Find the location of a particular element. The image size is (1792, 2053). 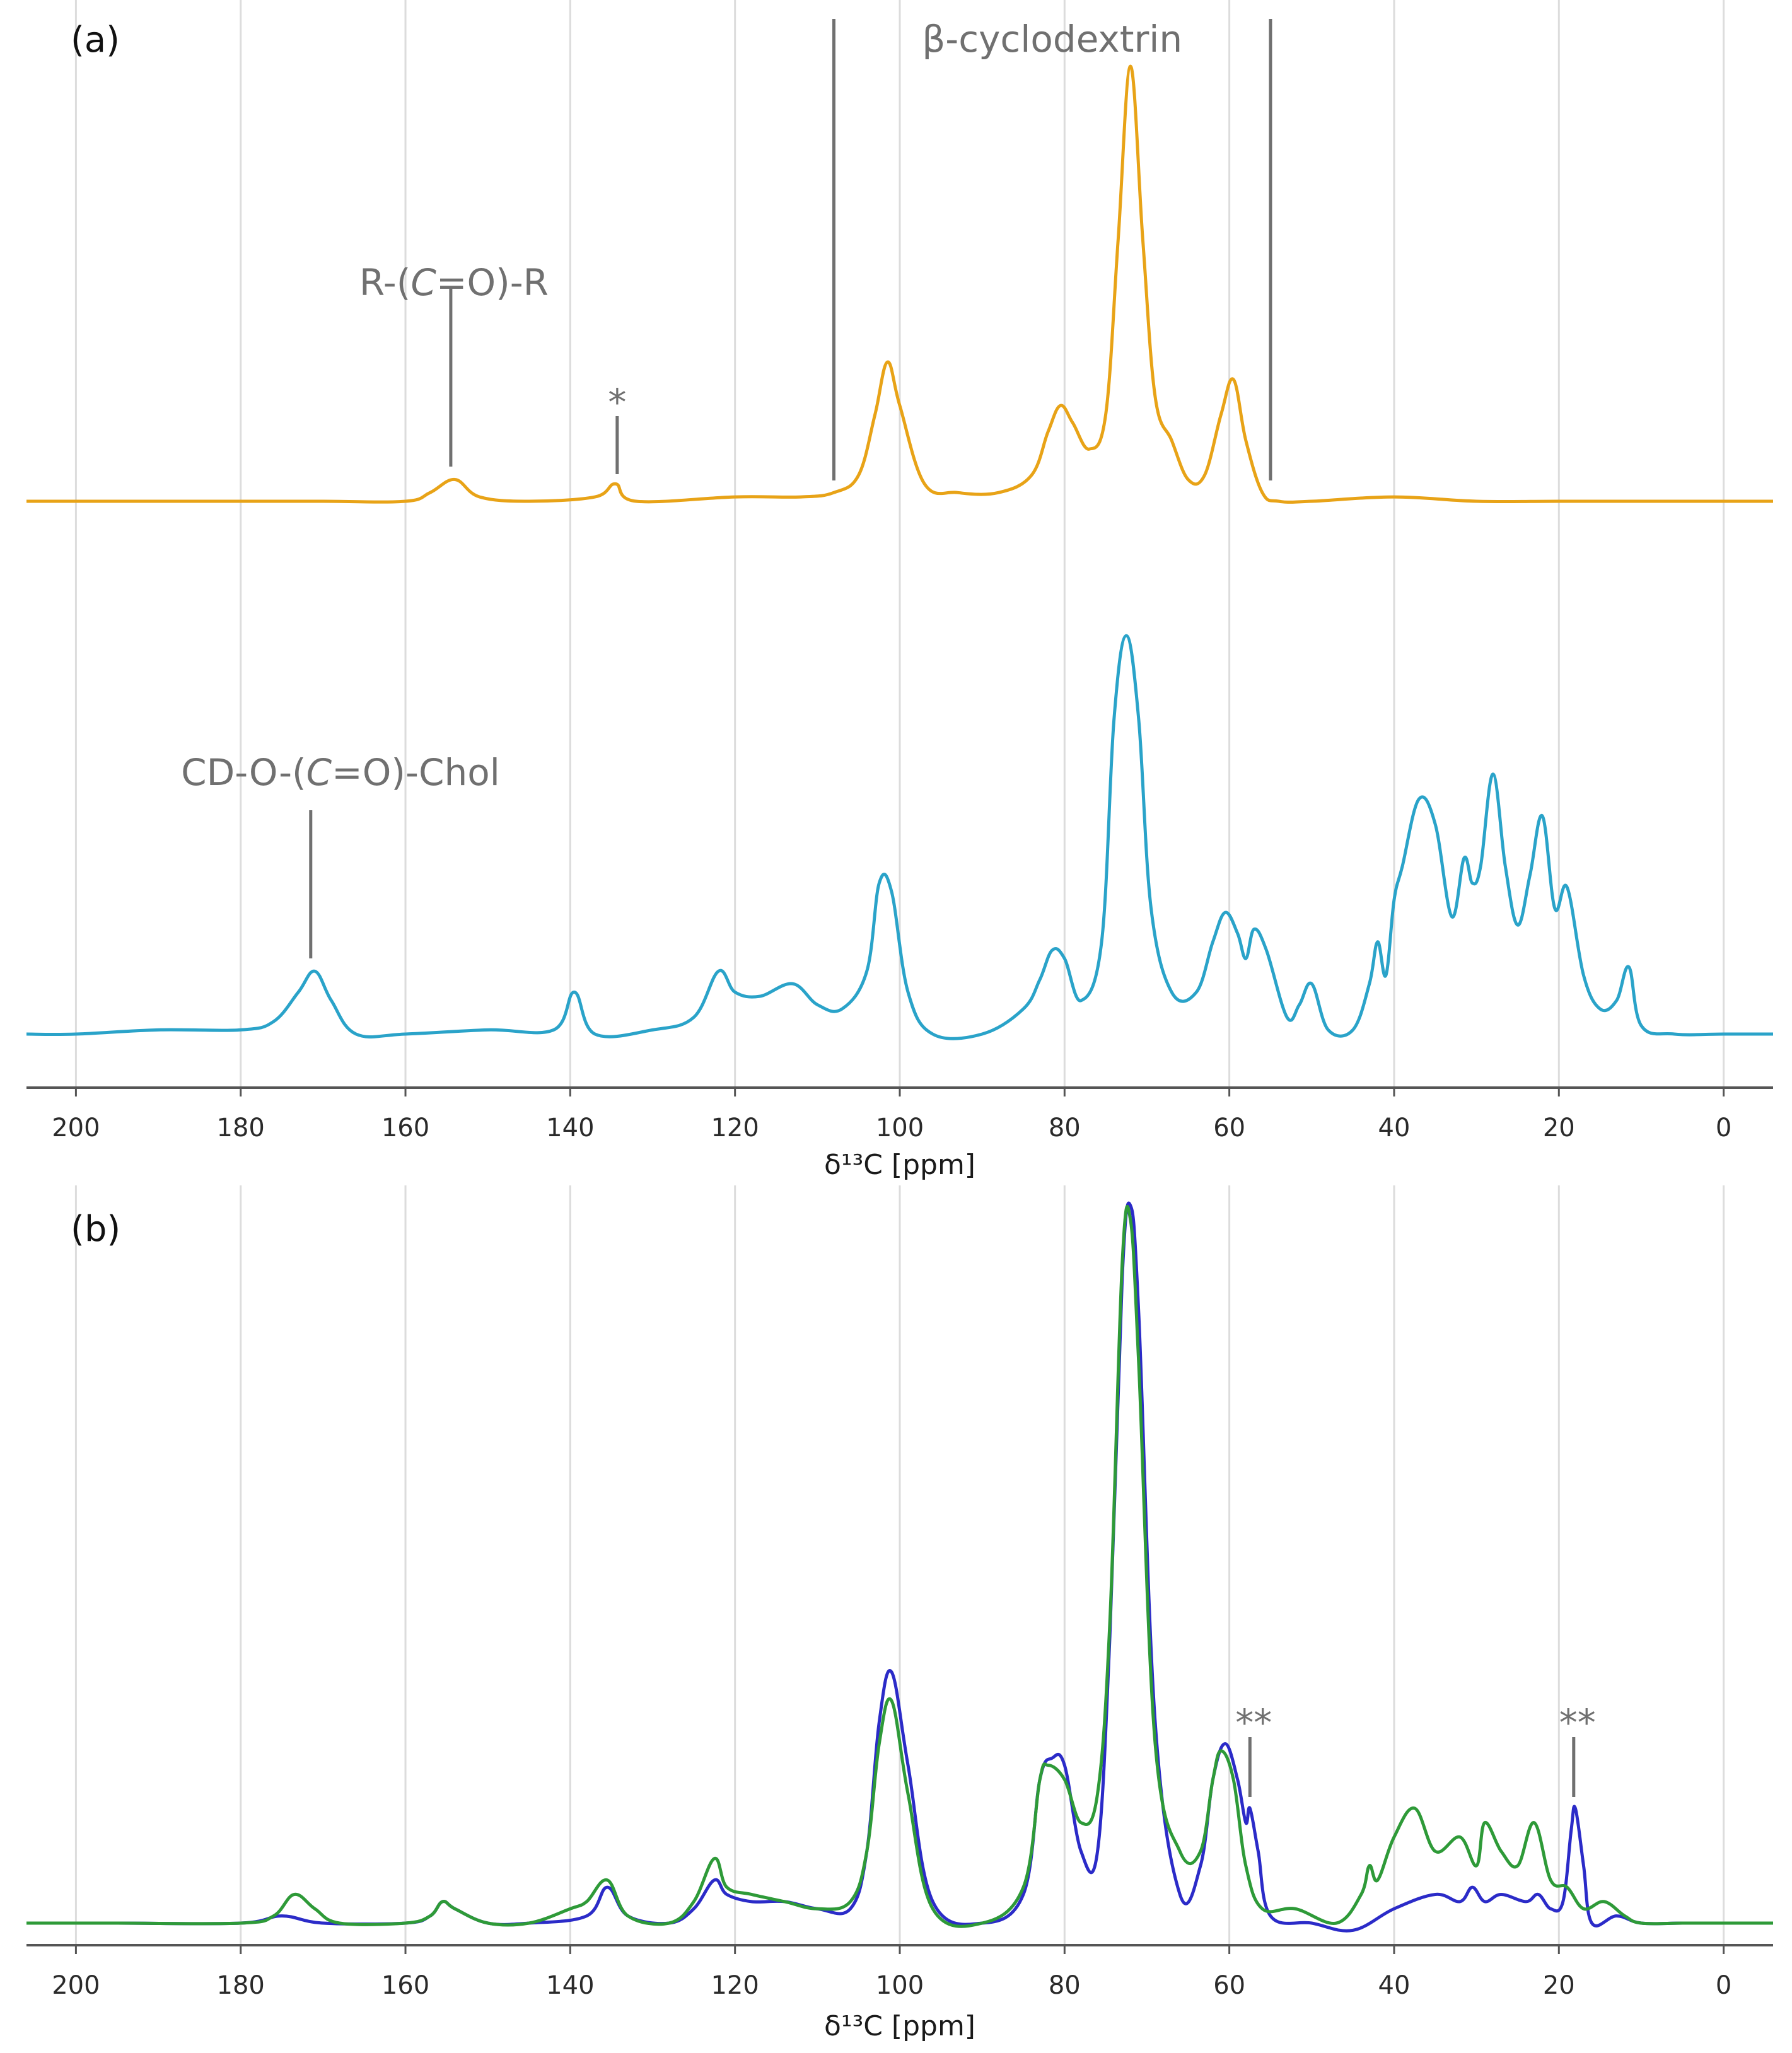

star-marker-label: * is located at coordinates (617, 402).